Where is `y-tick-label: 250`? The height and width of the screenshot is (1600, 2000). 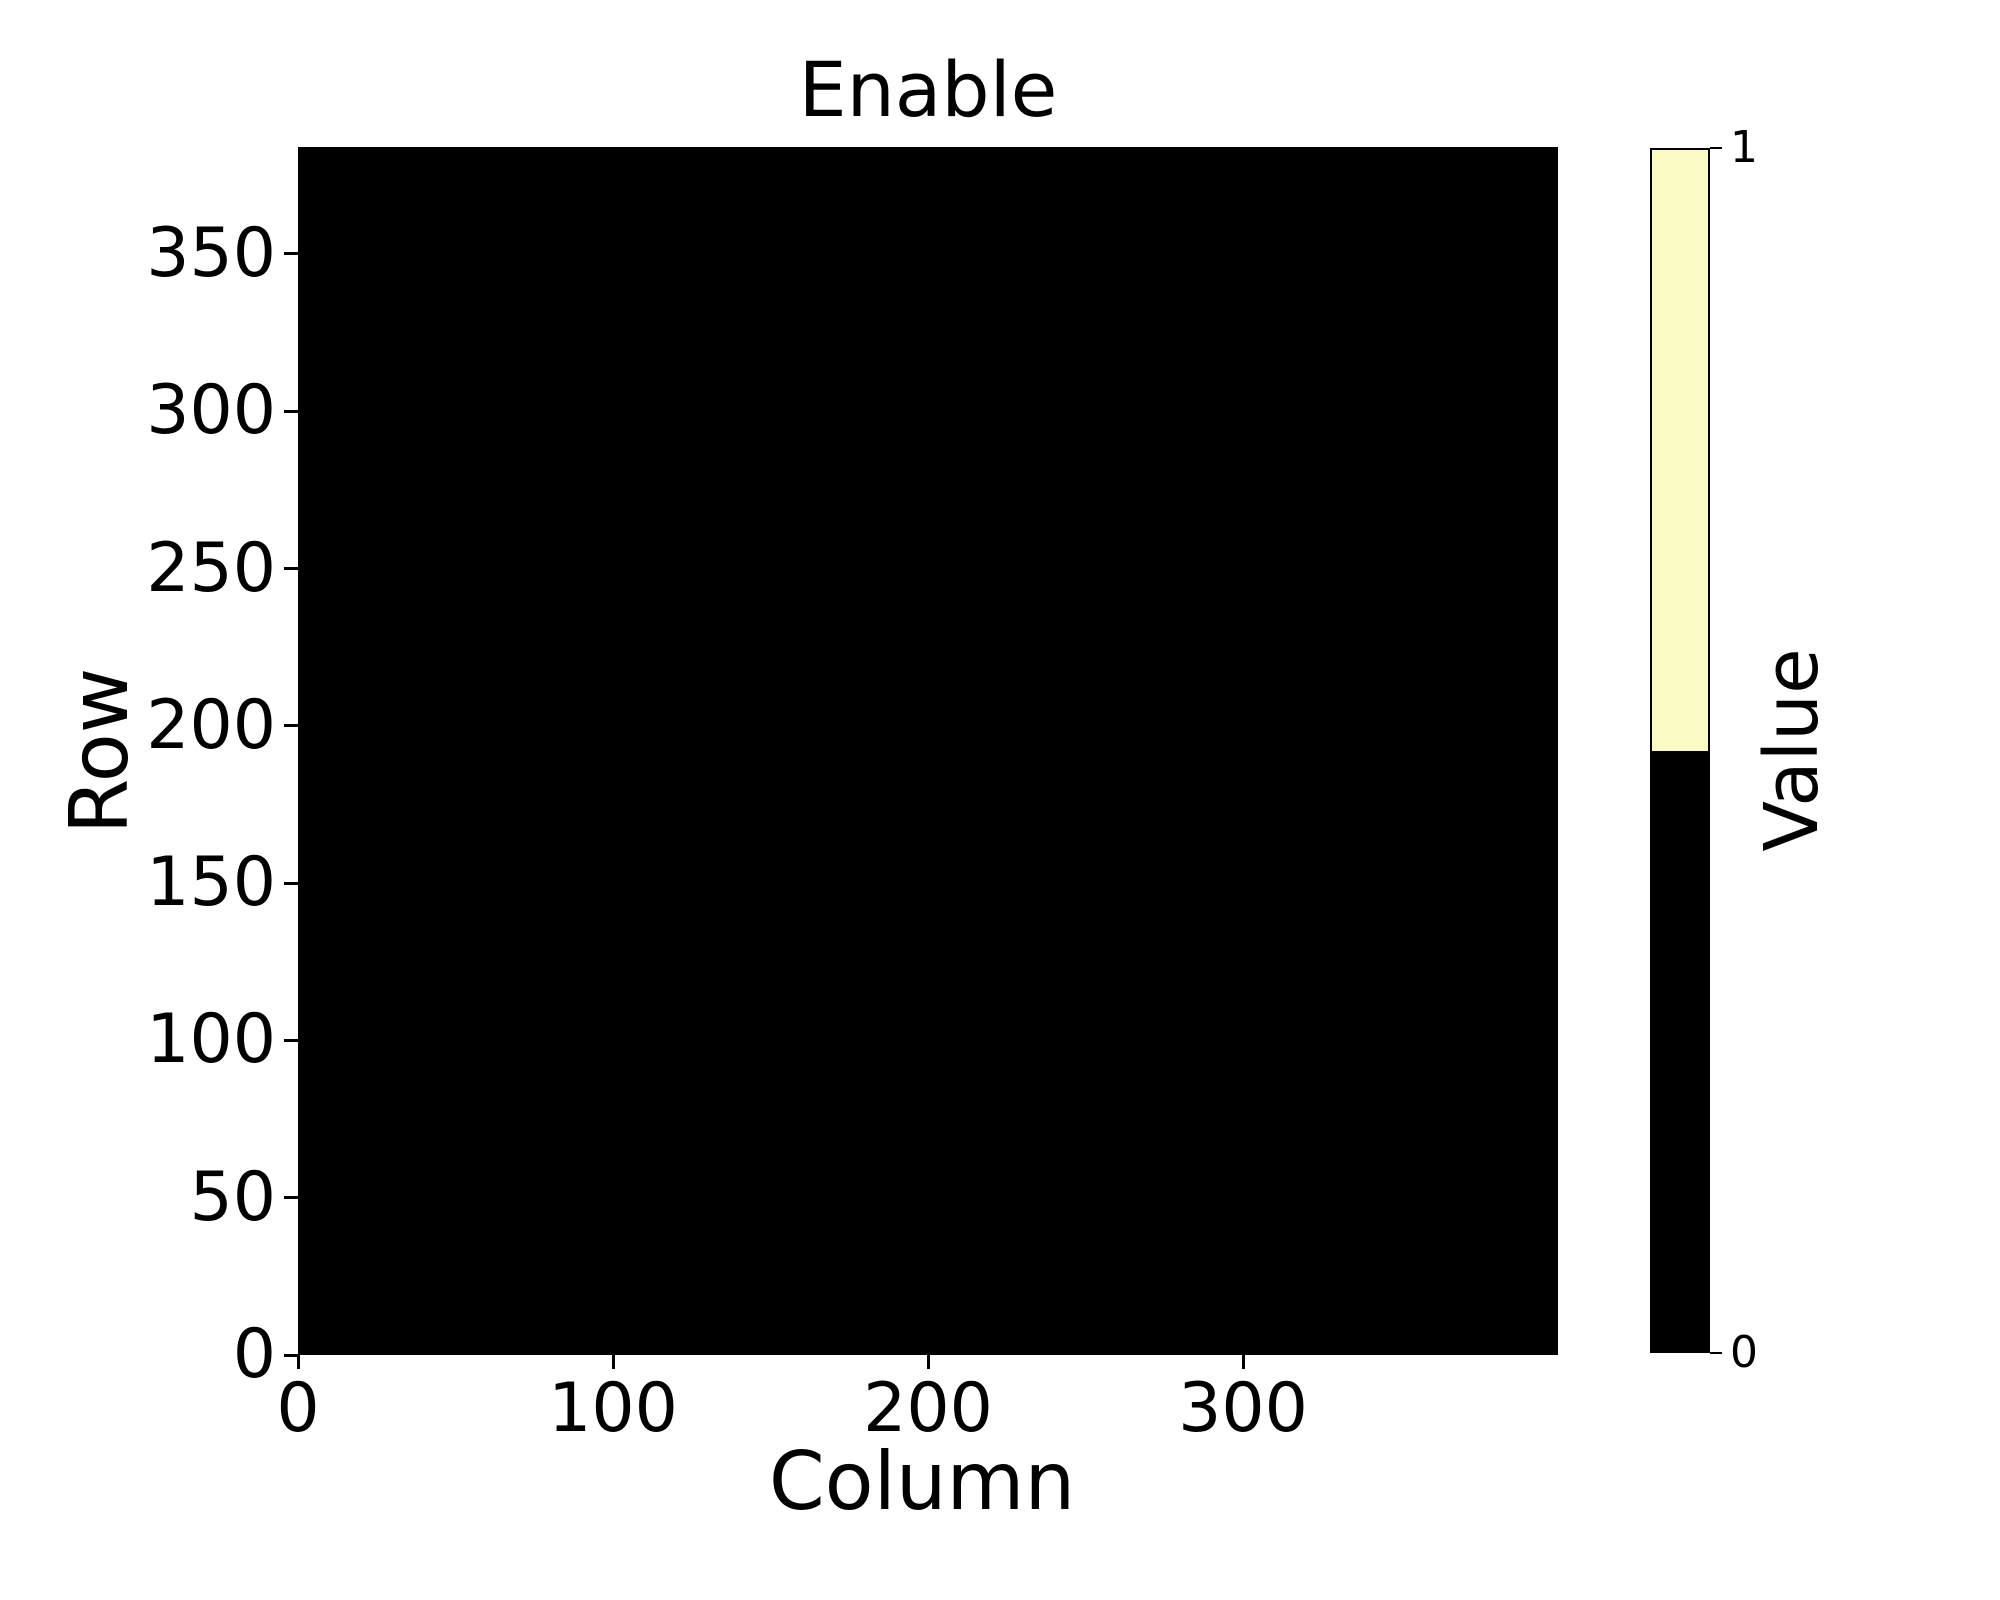
y-tick-label: 250 is located at coordinates (211, 568).